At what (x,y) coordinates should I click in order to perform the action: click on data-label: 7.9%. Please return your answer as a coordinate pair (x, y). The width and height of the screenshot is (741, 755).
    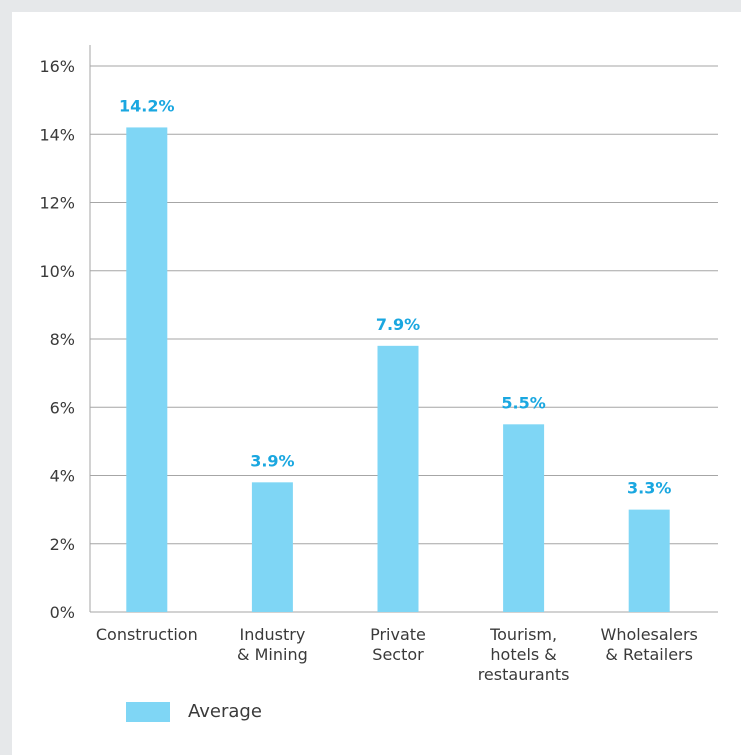
    Looking at the image, I should click on (398, 324).